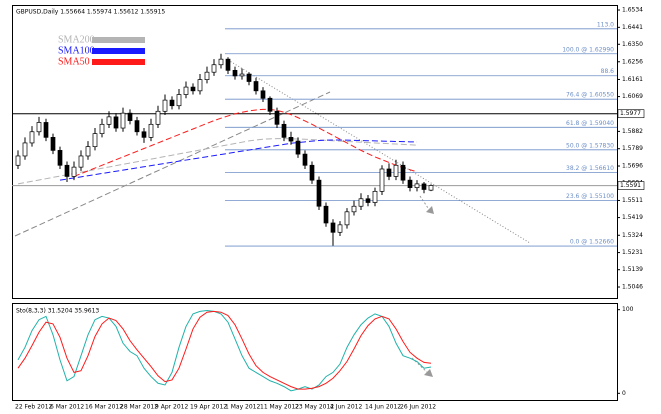 This screenshot has width=661, height=414. I want to click on x-tick-label: 14 Jun 2012, so click(383, 407).